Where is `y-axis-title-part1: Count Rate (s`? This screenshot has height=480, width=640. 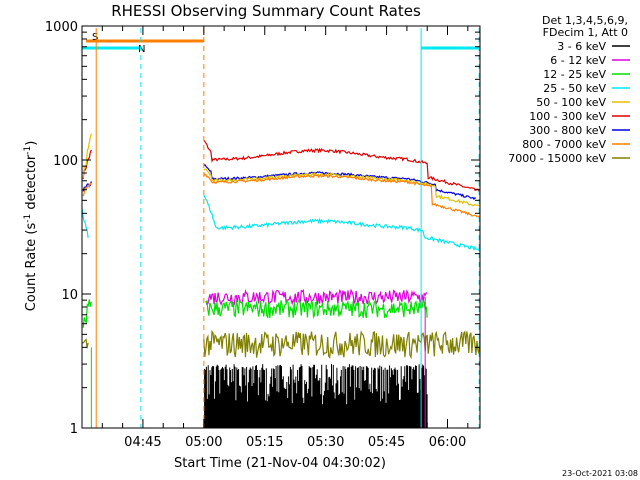
y-axis-title-part1: Count Rate (s is located at coordinates (31, 267).